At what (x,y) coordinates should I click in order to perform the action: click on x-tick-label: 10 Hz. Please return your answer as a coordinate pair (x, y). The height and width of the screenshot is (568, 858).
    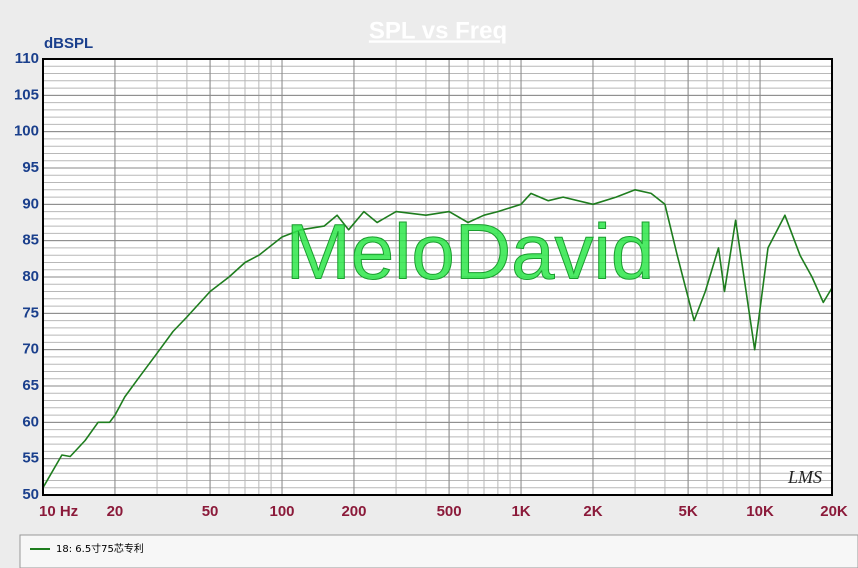
    Looking at the image, I should click on (58, 511).